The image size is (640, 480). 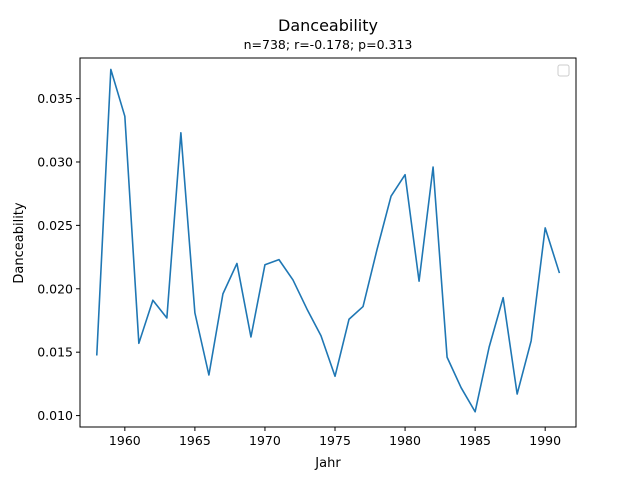 I want to click on y-tick-label: 0.020, so click(x=55, y=288).